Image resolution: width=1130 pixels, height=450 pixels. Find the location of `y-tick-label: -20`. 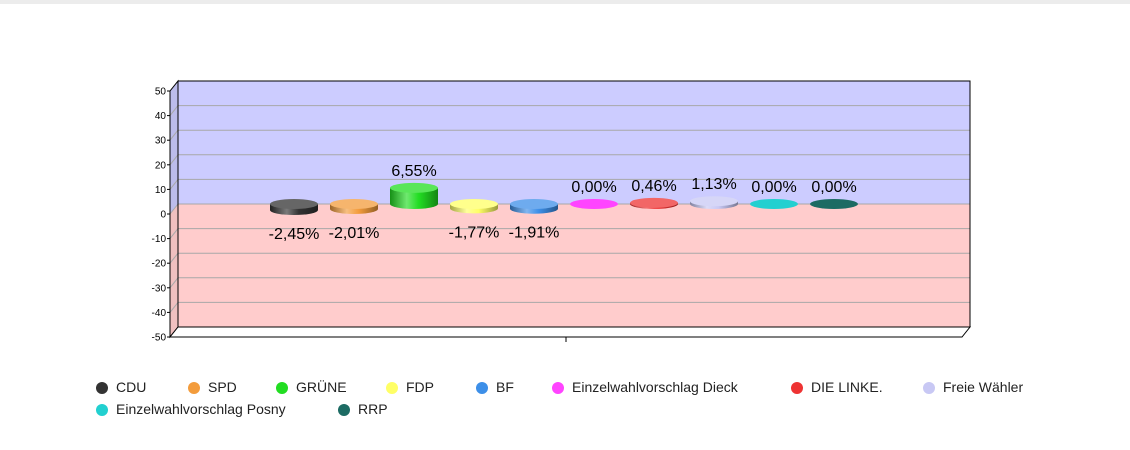

y-tick-label: -20 is located at coordinates (159, 264).